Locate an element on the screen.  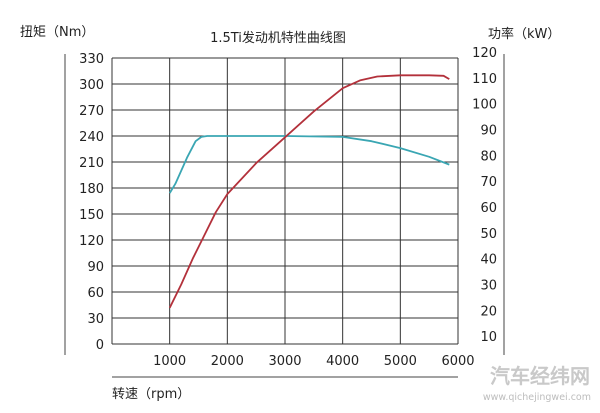
x-tick-label: 5000 is located at coordinates (400, 361).